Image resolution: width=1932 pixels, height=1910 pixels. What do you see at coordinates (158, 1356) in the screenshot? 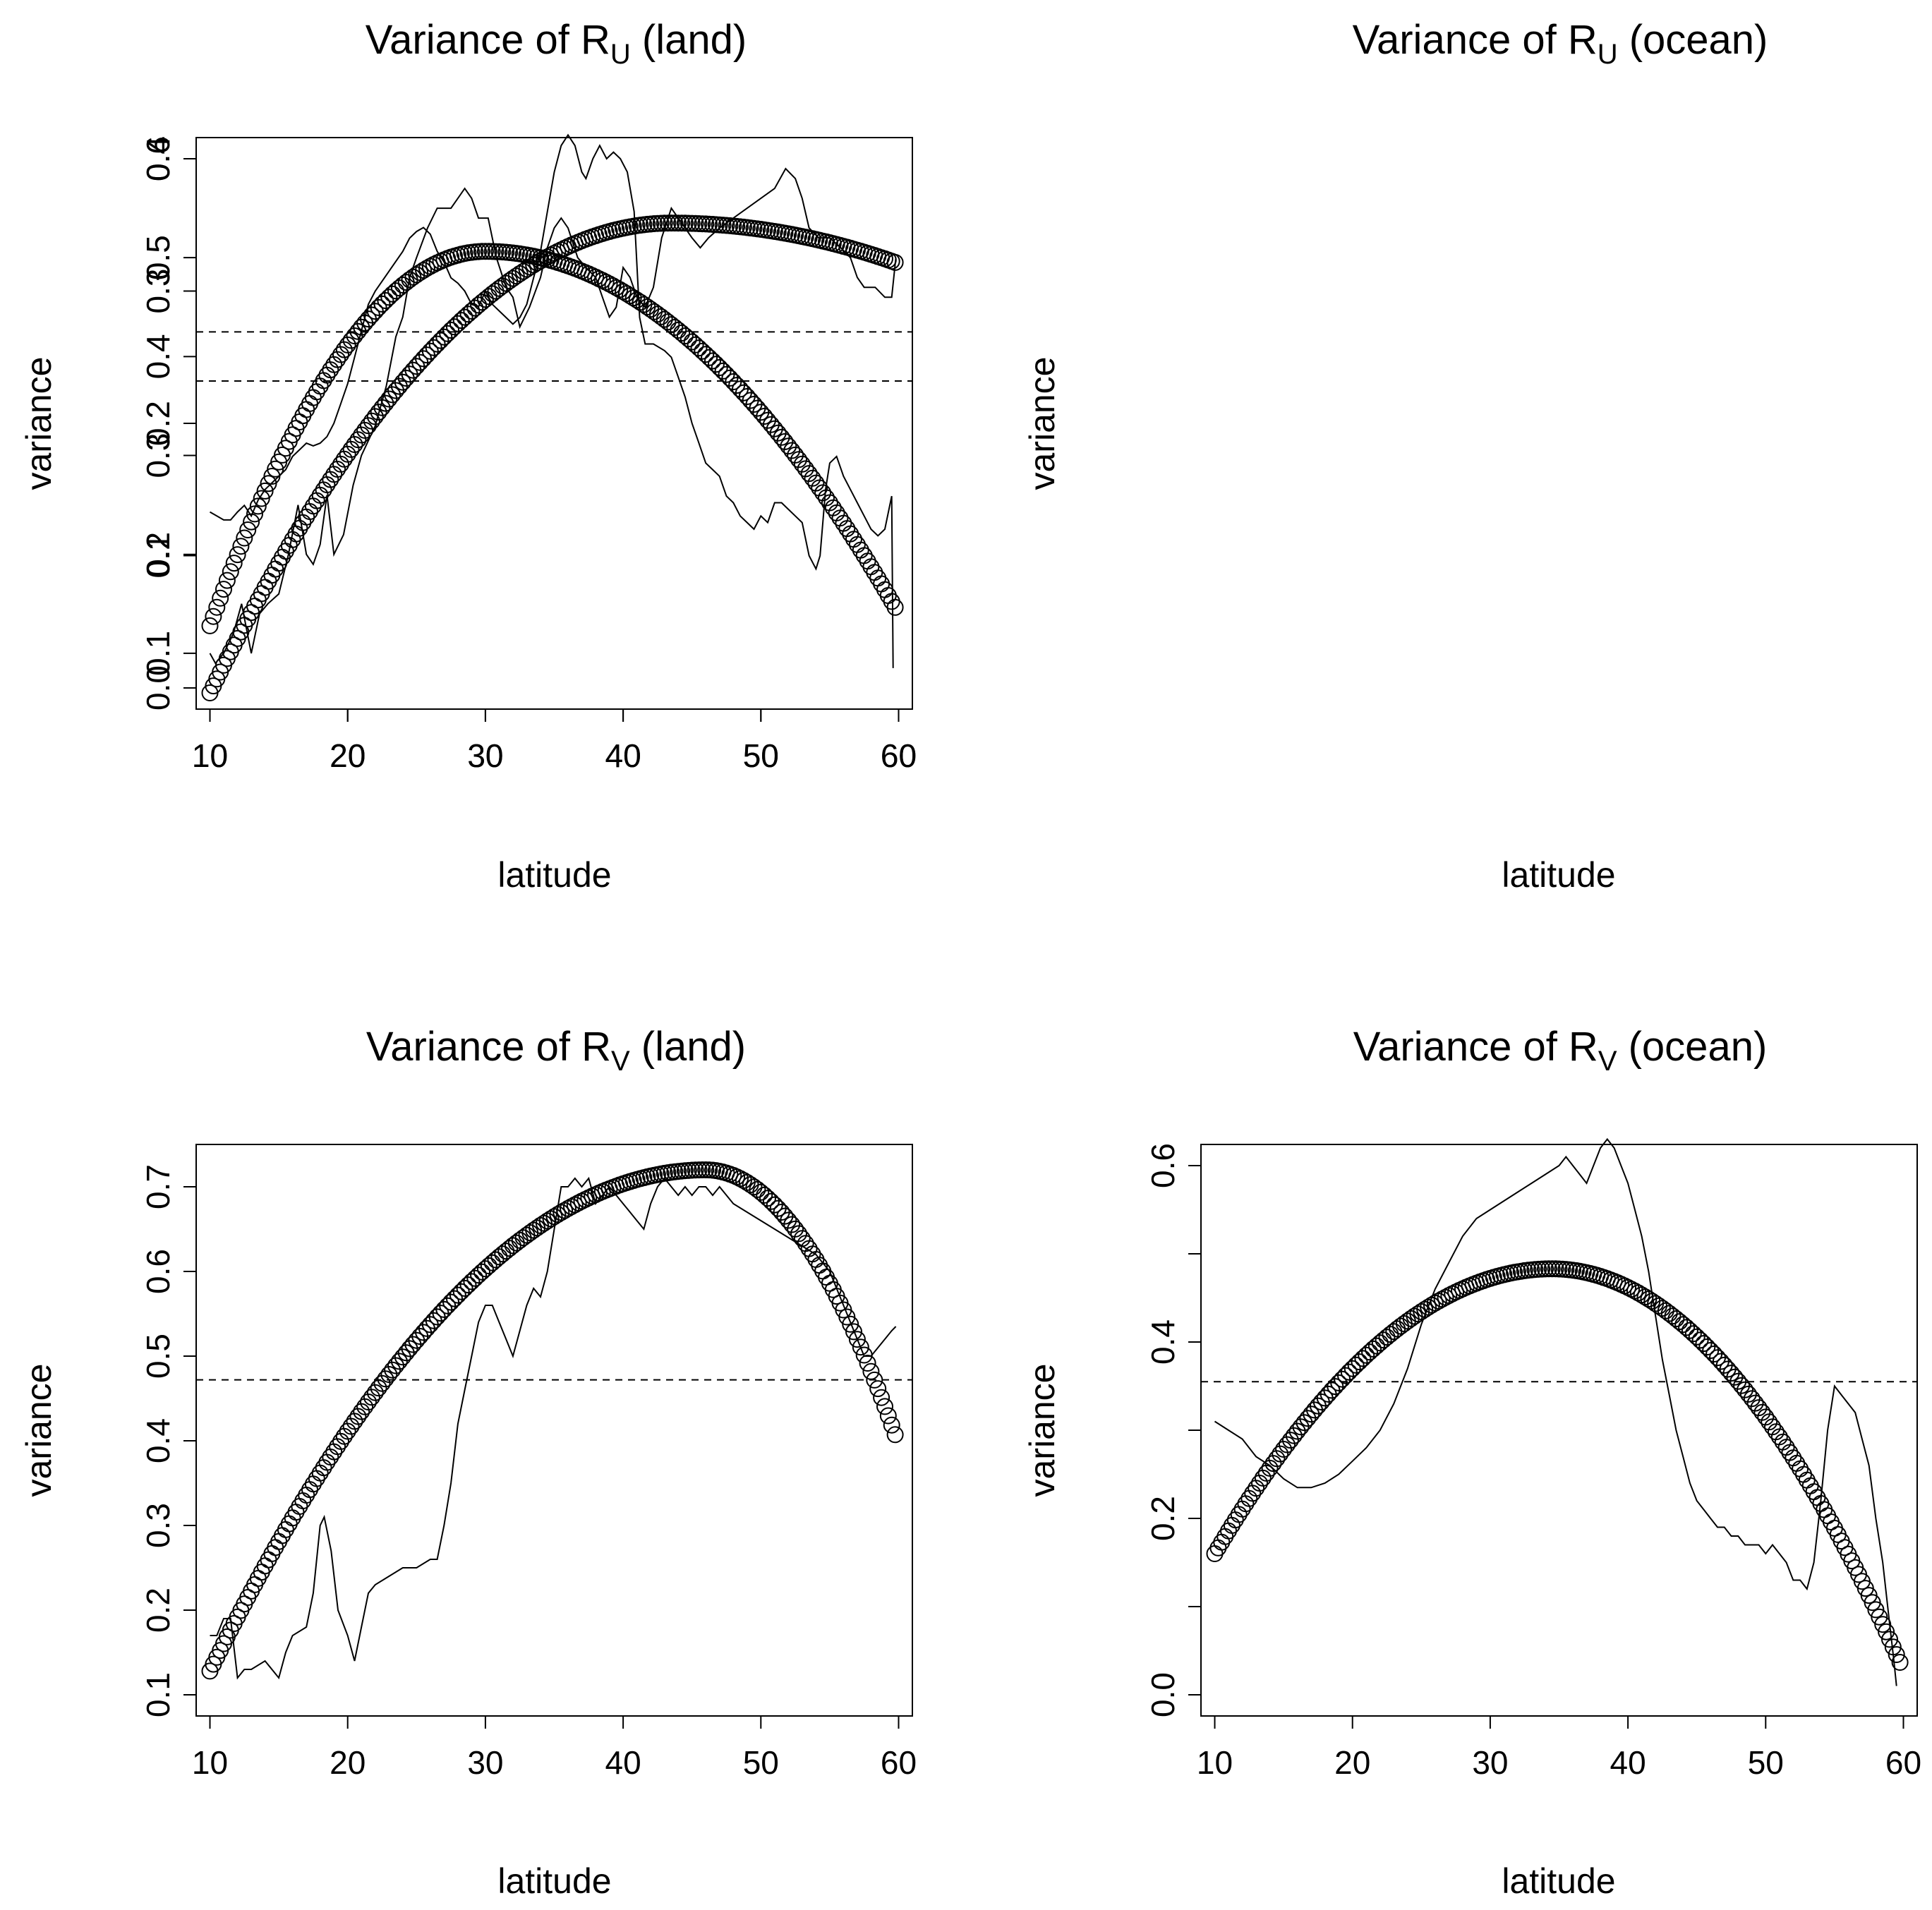
I see `y-tick-label: 0.5` at bounding box center [158, 1356].